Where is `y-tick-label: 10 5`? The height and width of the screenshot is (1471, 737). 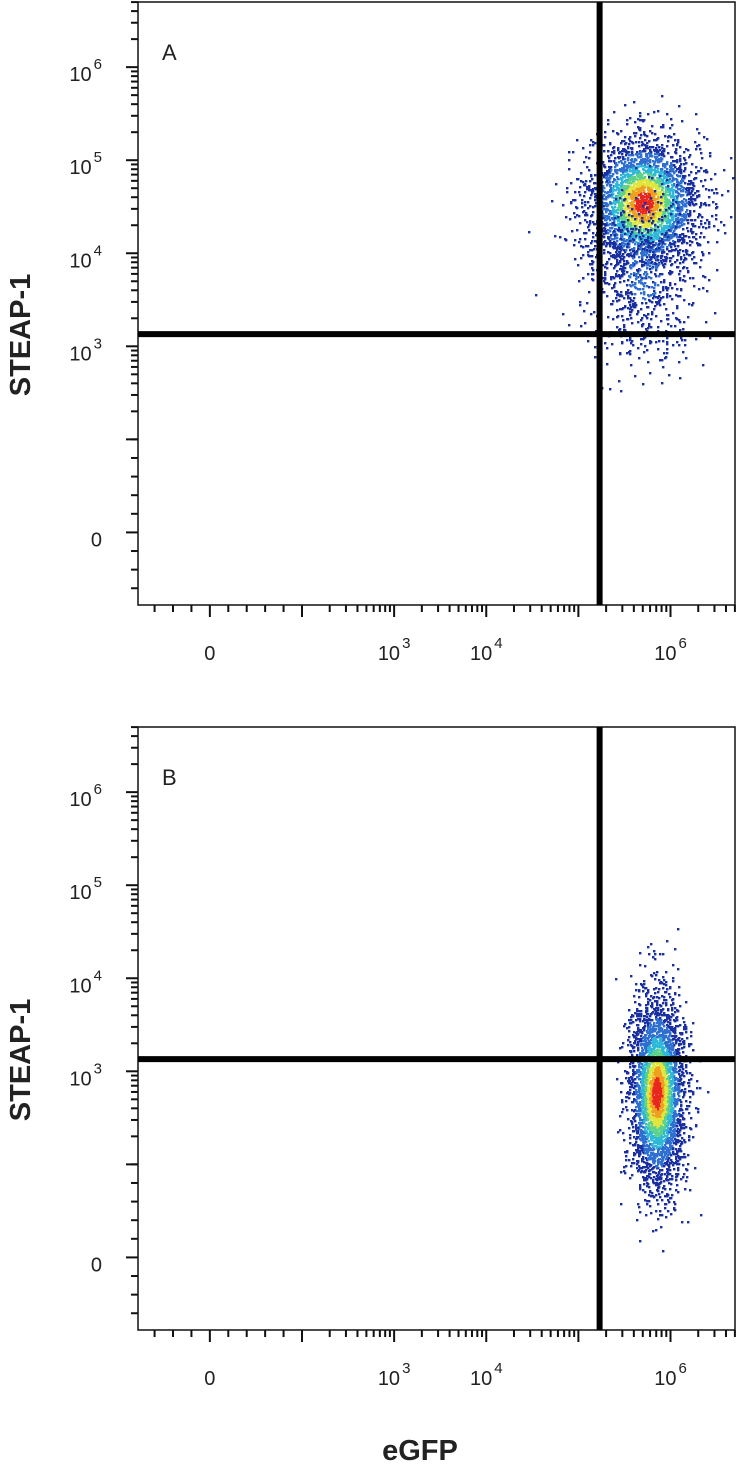
y-tick-label: 10 5 is located at coordinates (85, 164).